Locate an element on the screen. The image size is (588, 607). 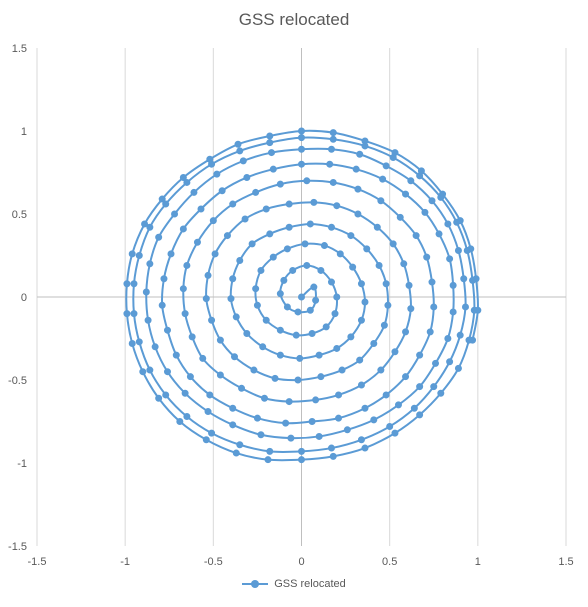
legend-label: GSS relocated is located at coordinates (310, 584).